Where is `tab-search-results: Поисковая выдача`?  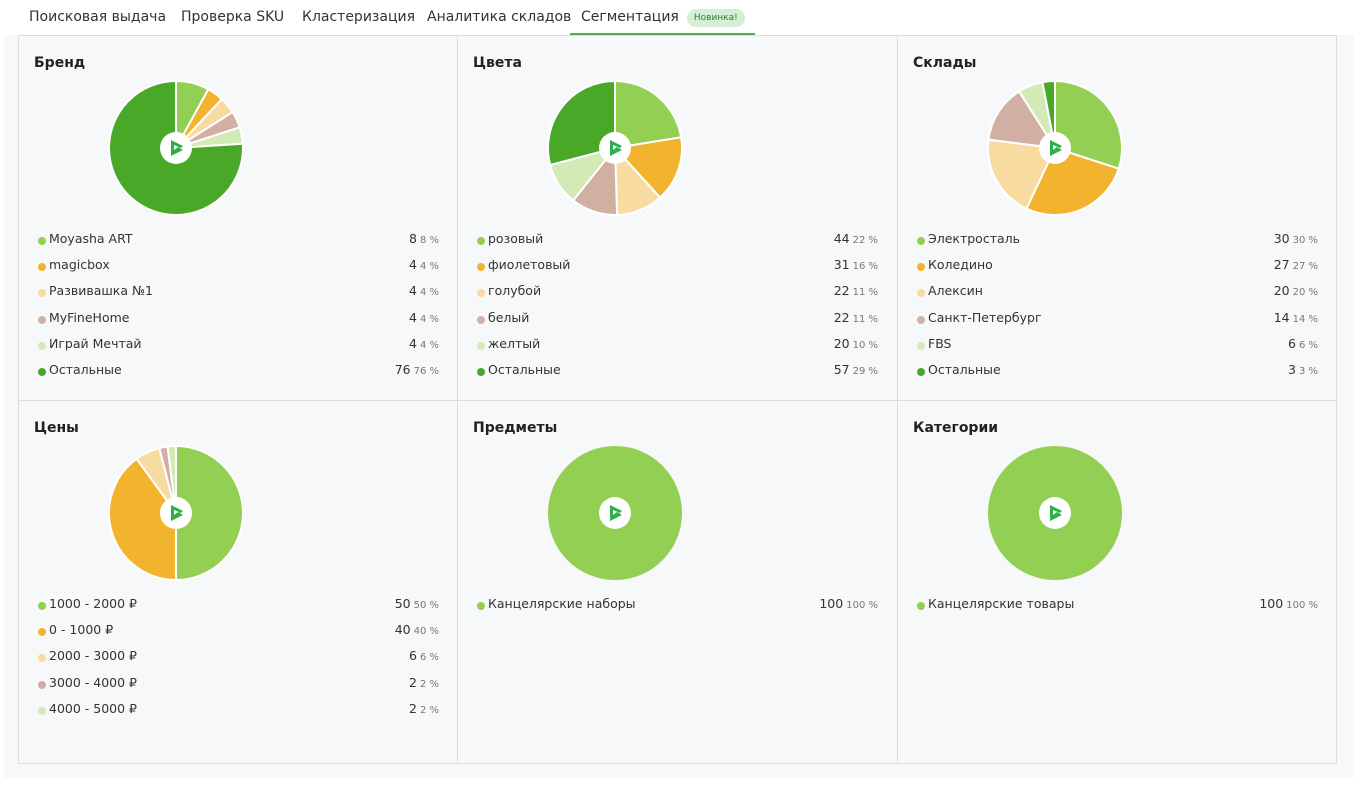 tab-search-results: Поисковая выдача is located at coordinates (98, 17).